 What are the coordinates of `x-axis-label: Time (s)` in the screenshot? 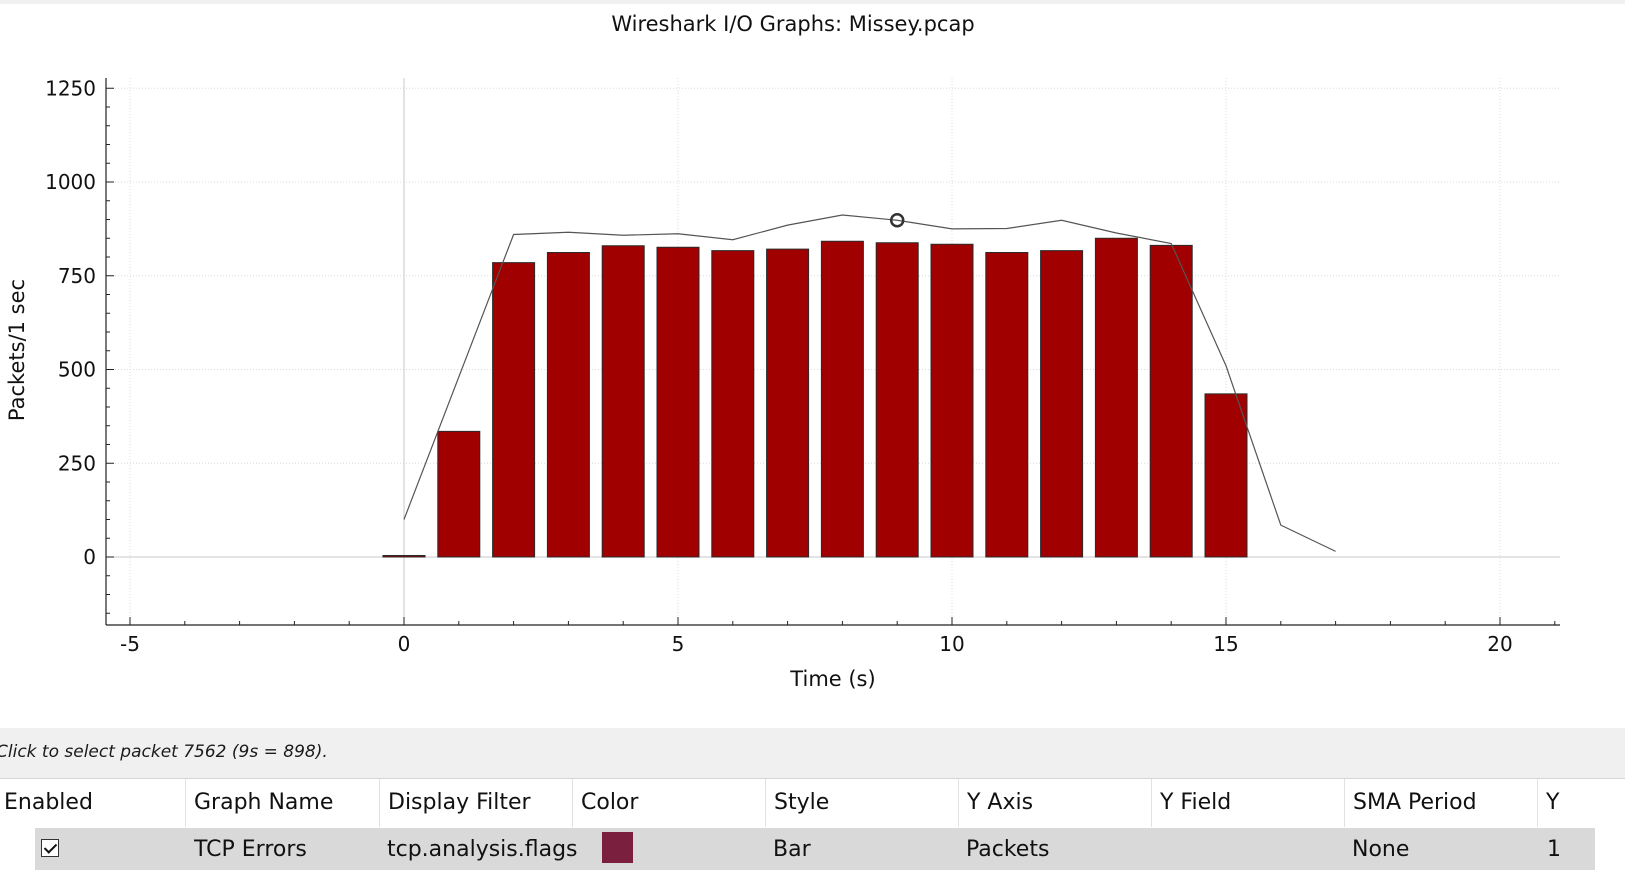 It's located at (832, 679).